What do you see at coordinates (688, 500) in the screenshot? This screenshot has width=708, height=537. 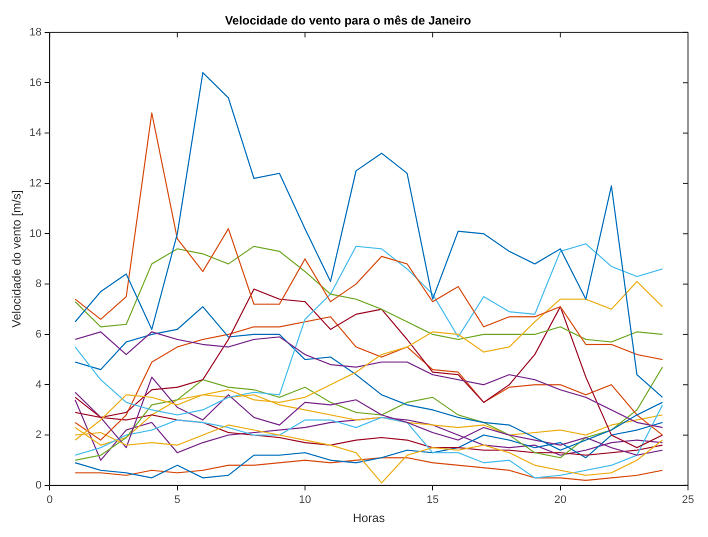 I see `x-tick-label: 25` at bounding box center [688, 500].